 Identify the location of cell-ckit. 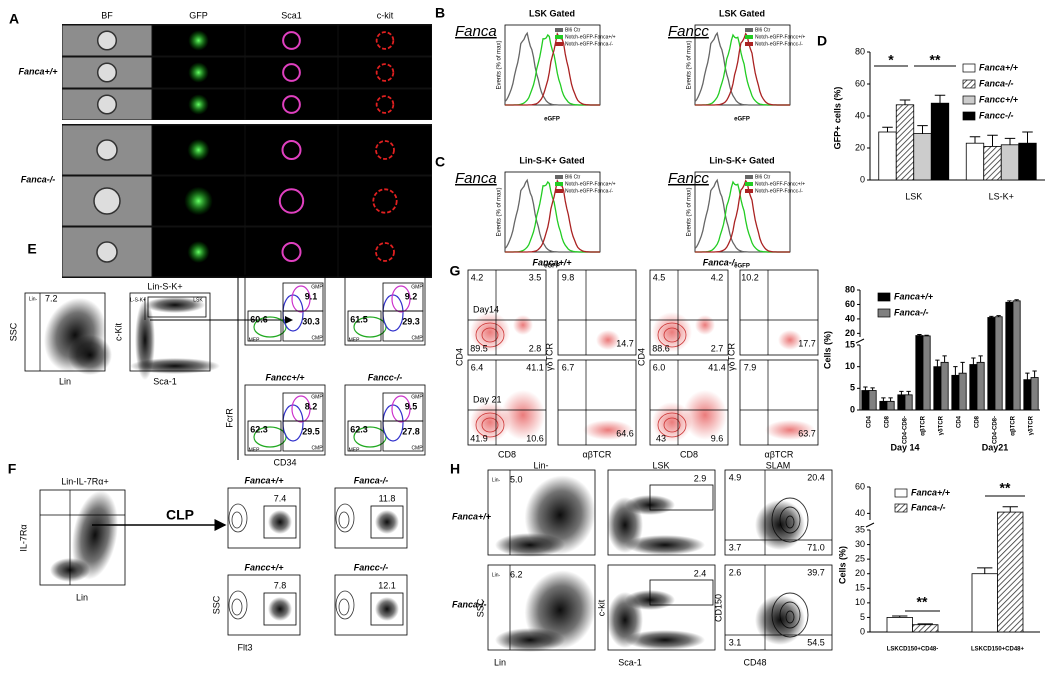
(385, 150).